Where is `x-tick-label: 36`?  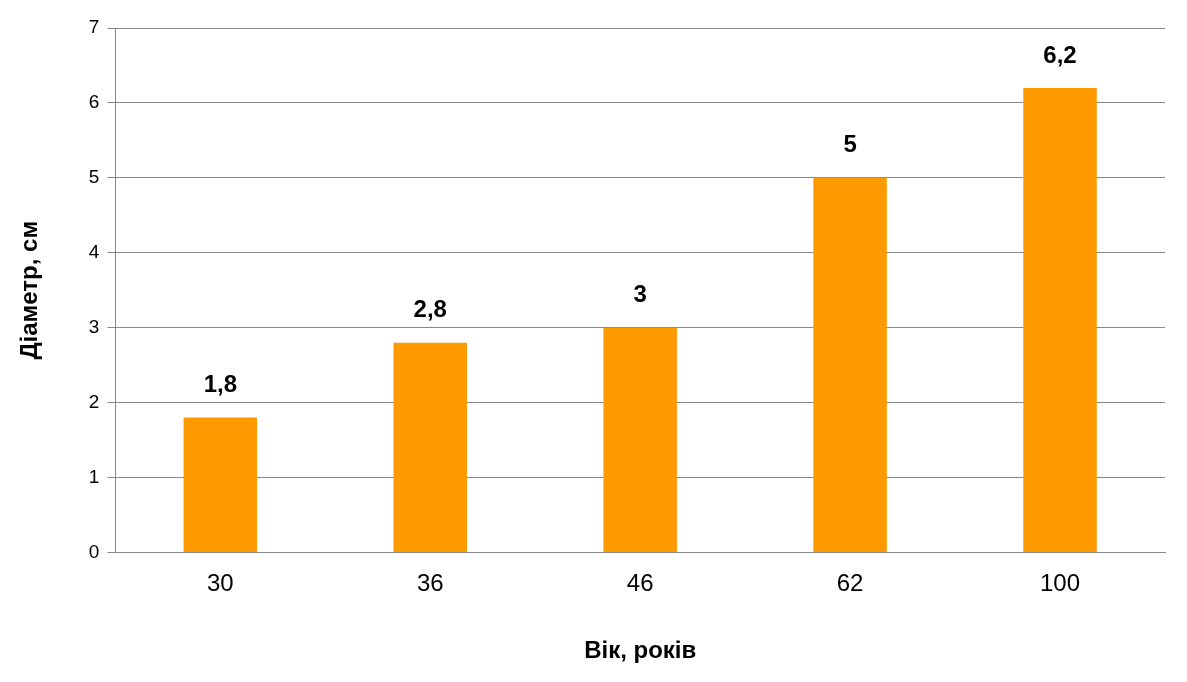
x-tick-label: 36 is located at coordinates (430, 583).